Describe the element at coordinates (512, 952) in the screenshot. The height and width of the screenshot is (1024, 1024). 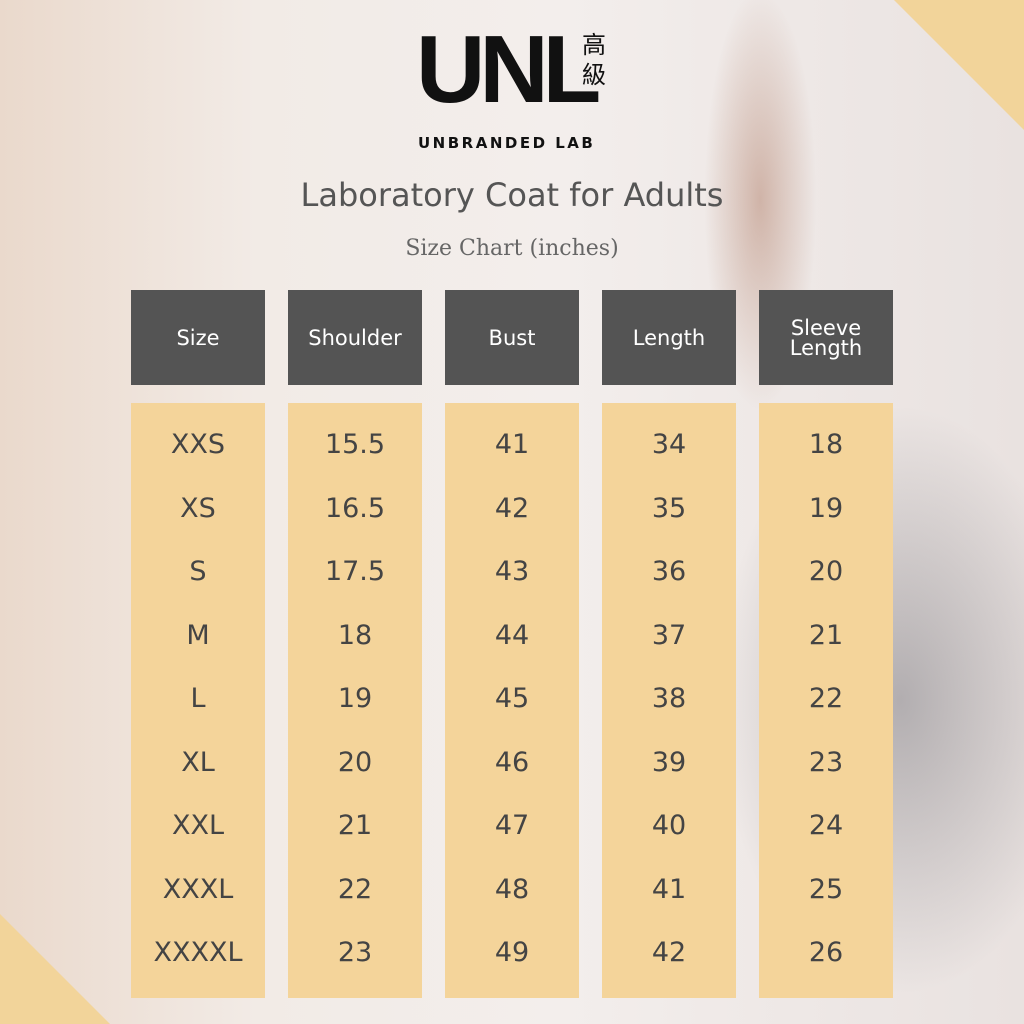
I see `table-cell: 49` at that location.